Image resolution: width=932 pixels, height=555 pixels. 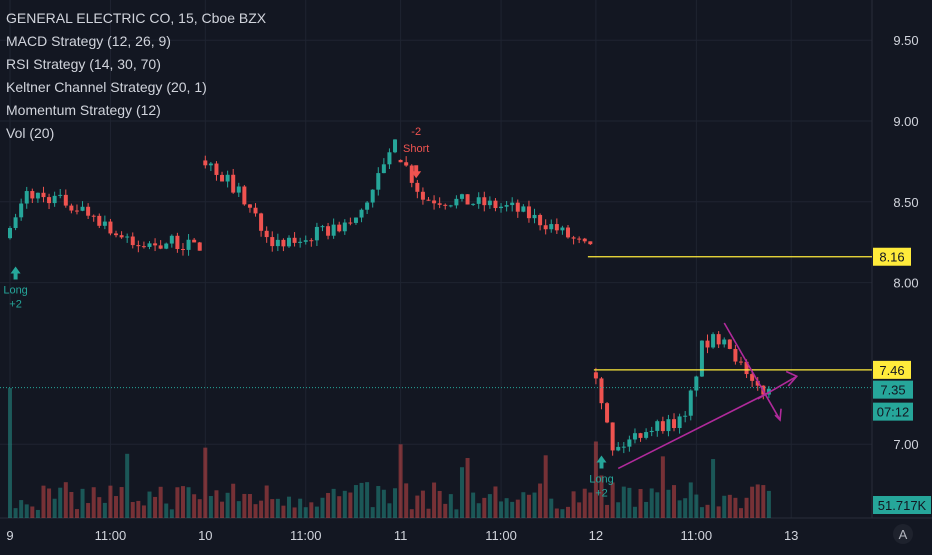 What do you see at coordinates (15, 273) in the screenshot?
I see `long-signal-arrow` at bounding box center [15, 273].